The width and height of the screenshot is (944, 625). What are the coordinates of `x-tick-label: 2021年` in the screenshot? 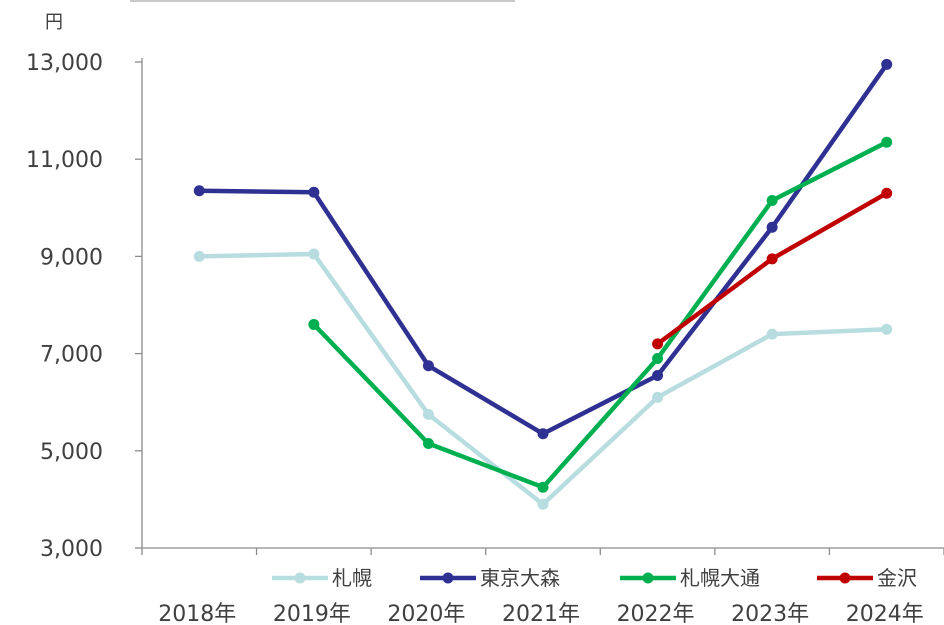 It's located at (541, 613).